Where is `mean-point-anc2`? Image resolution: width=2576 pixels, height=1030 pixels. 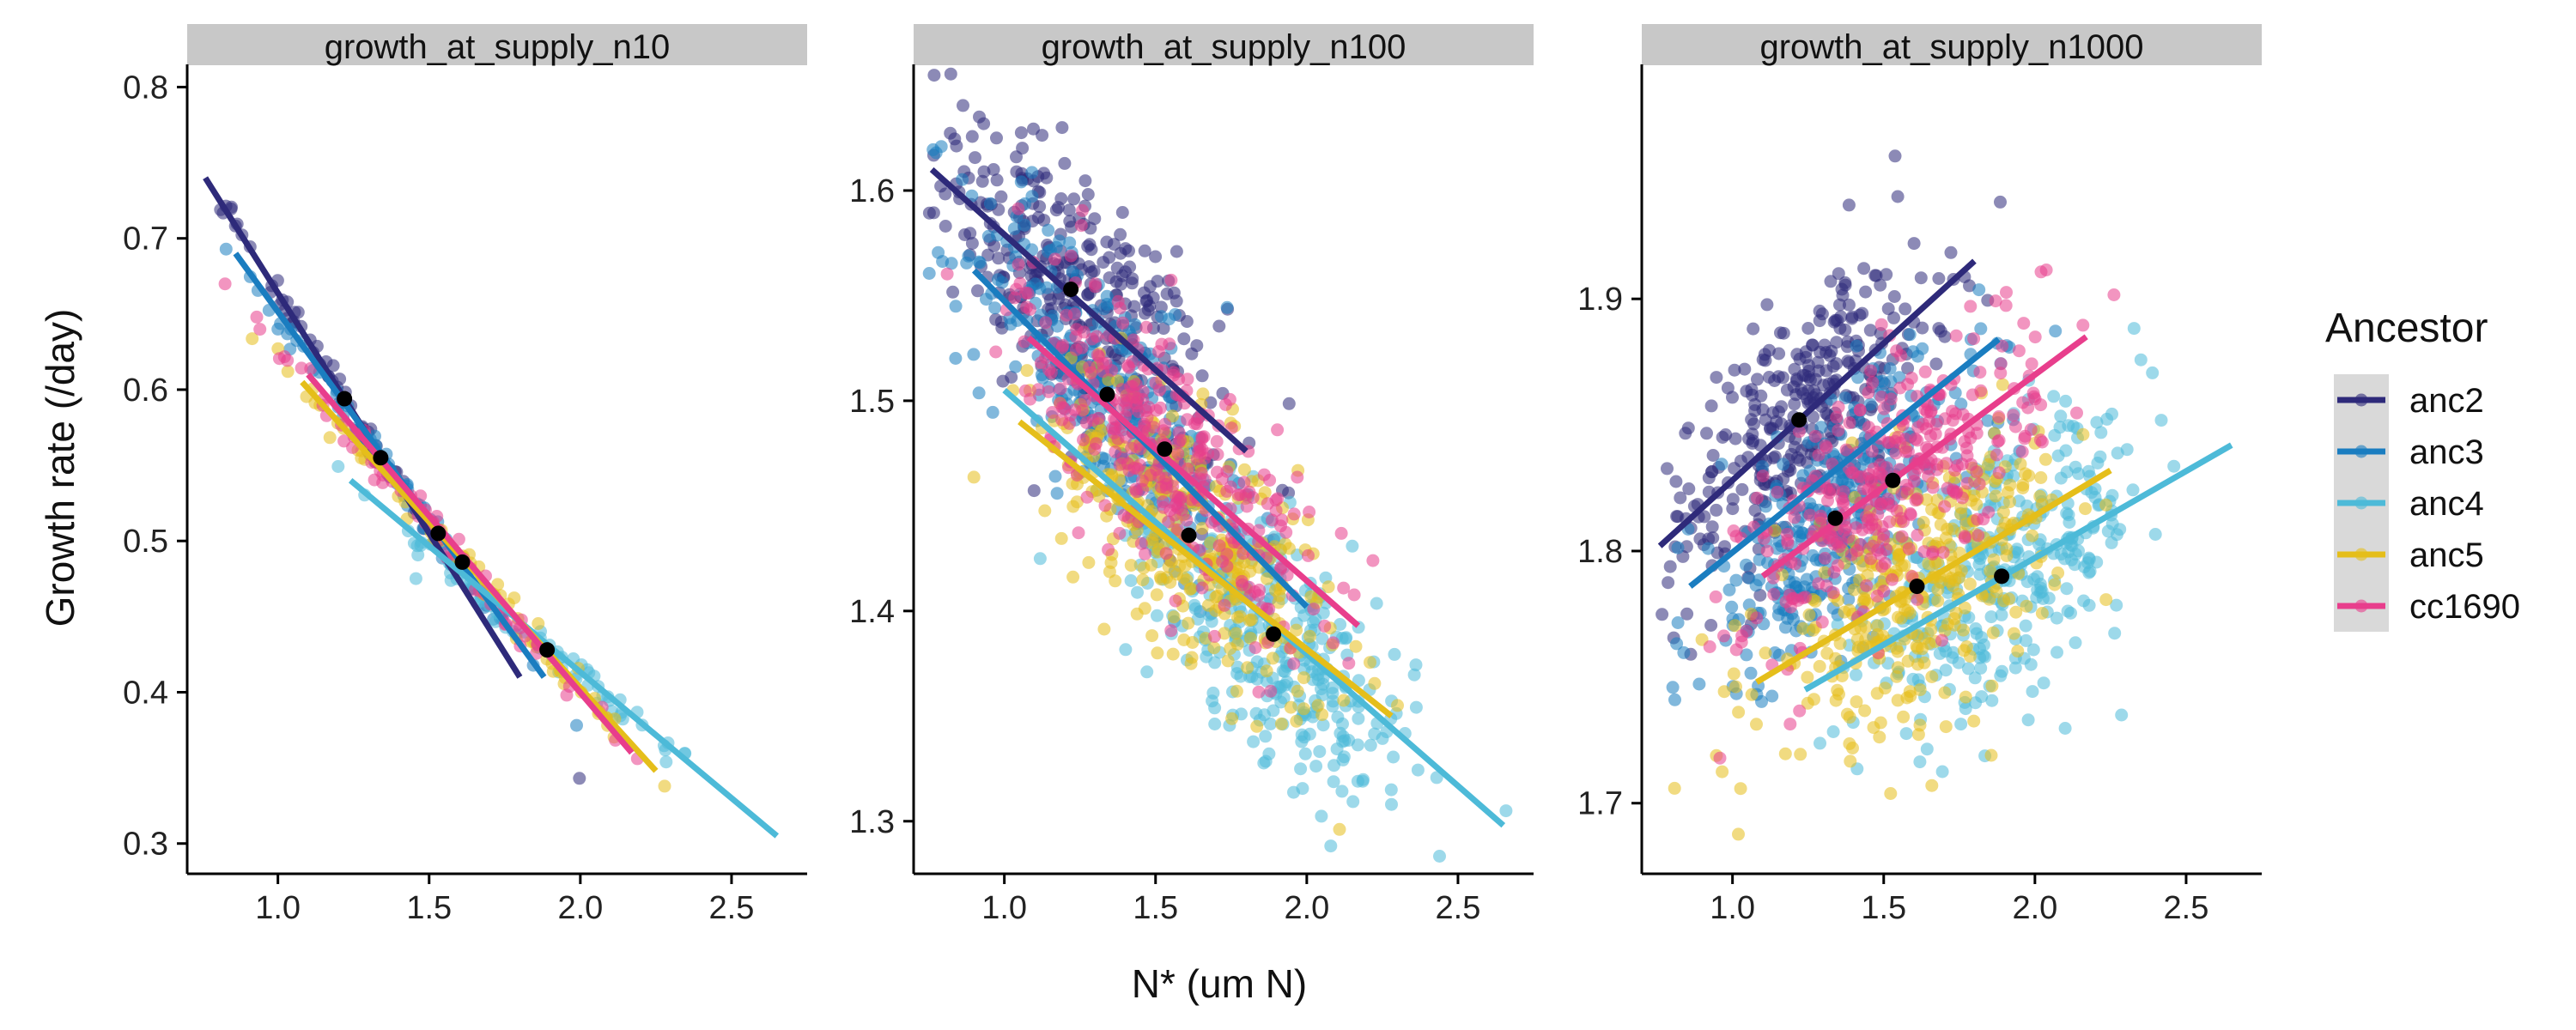
mean-point-anc2 is located at coordinates (1799, 420).